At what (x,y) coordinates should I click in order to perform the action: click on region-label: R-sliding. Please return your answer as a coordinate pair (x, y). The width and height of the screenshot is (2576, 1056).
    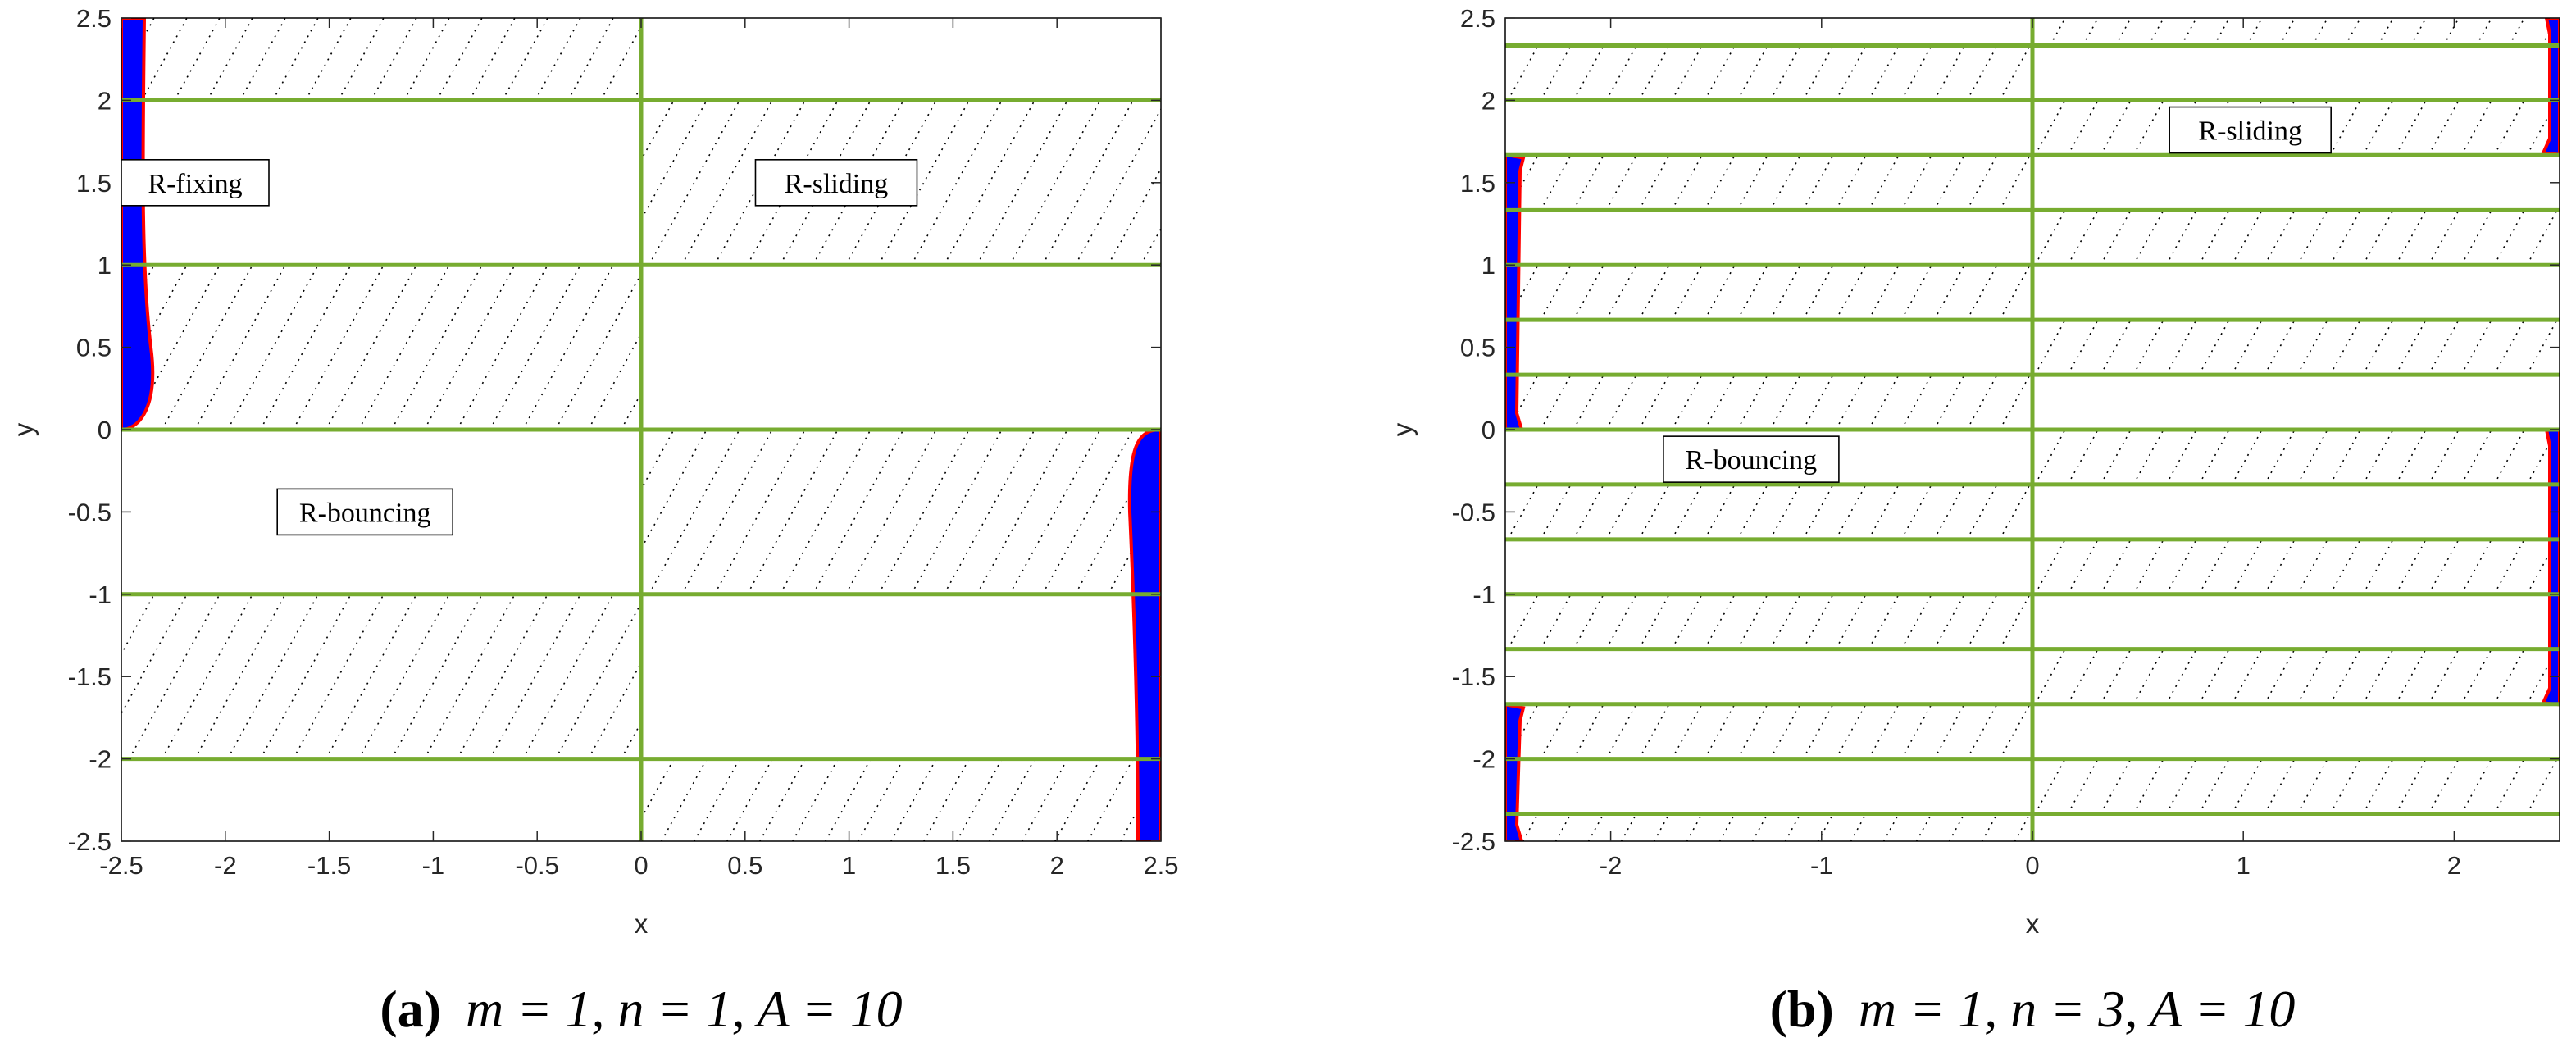
    Looking at the image, I should click on (836, 183).